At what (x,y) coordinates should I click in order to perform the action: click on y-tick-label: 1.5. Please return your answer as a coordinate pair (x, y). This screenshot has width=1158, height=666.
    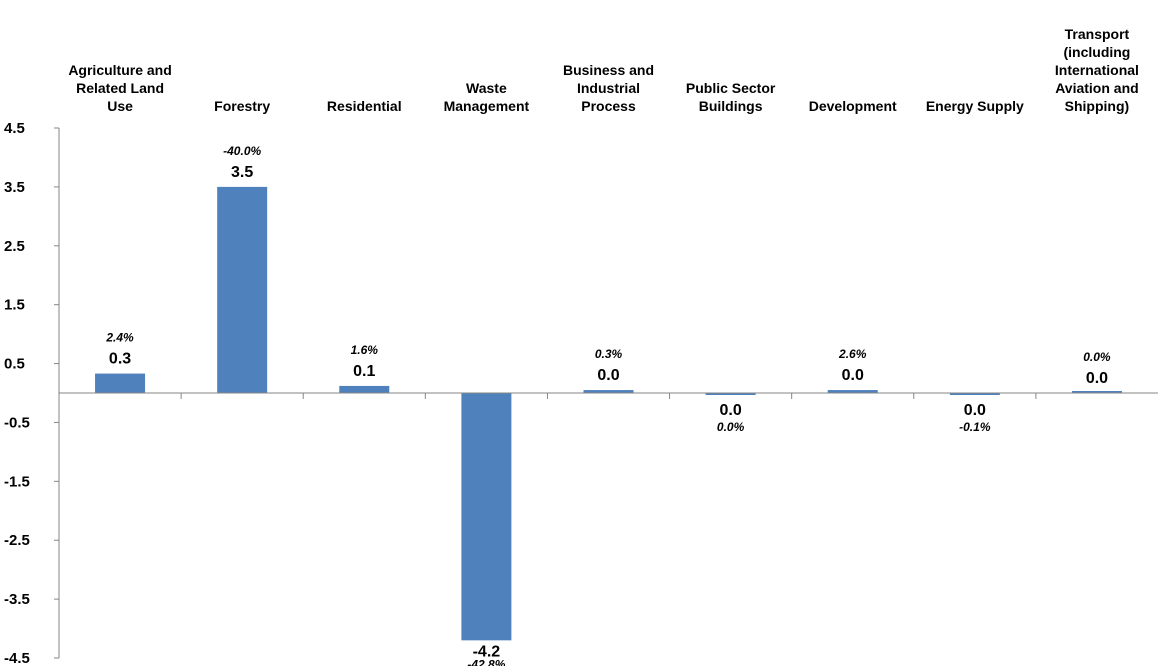
    Looking at the image, I should click on (14, 305).